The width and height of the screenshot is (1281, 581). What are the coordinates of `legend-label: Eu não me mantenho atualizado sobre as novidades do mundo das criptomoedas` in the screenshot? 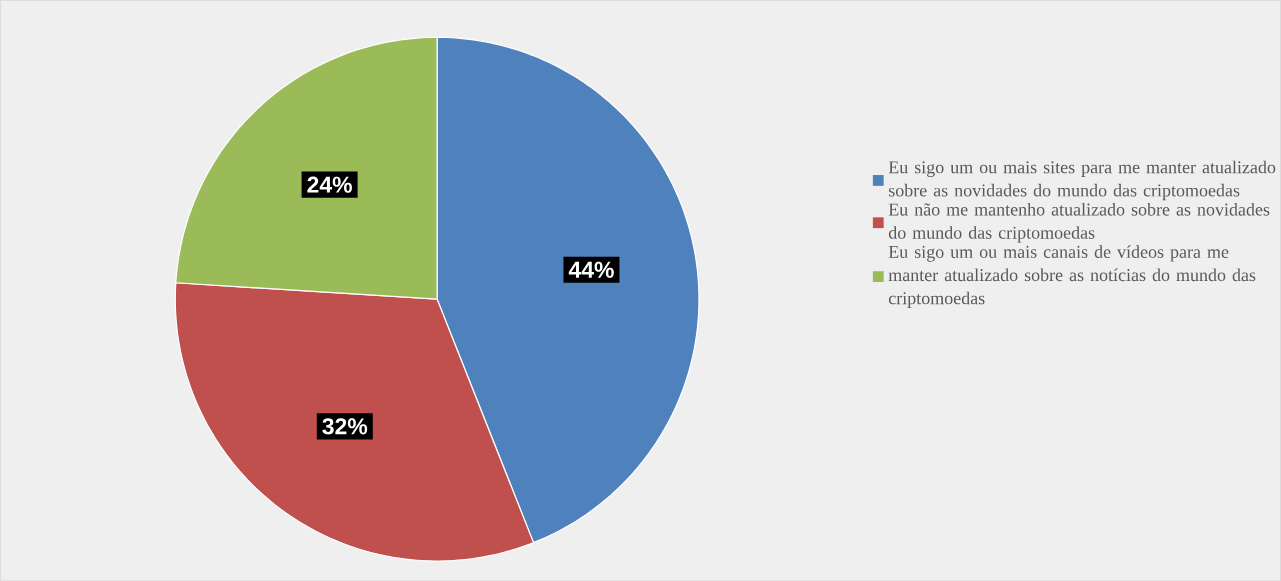 It's located at (1079, 222).